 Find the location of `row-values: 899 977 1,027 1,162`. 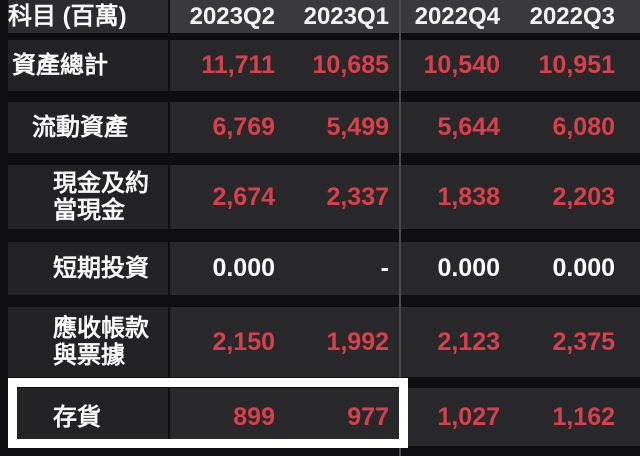

row-values: 899 977 1,027 1,162 is located at coordinates (405, 417).